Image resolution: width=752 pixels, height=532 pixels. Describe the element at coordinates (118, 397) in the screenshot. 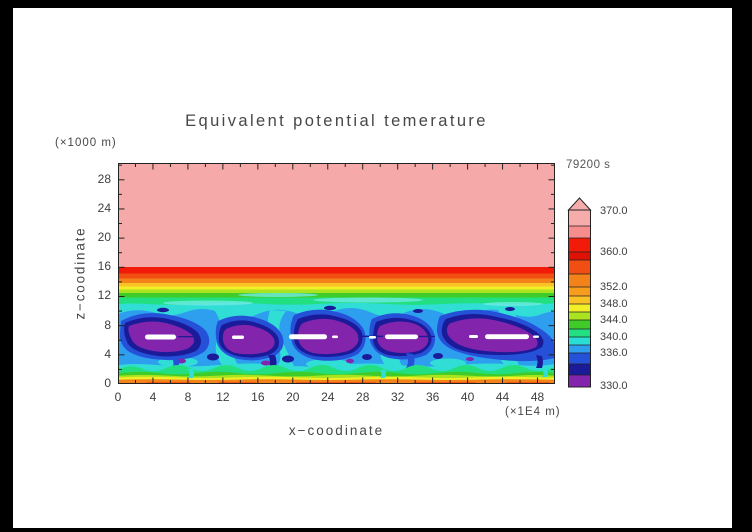

I see `x-tick-label: 0` at that location.